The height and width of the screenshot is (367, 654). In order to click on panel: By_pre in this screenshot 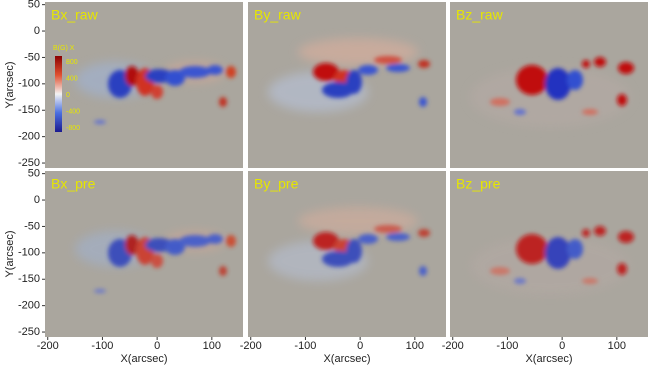, I will do `click(347, 254)`.